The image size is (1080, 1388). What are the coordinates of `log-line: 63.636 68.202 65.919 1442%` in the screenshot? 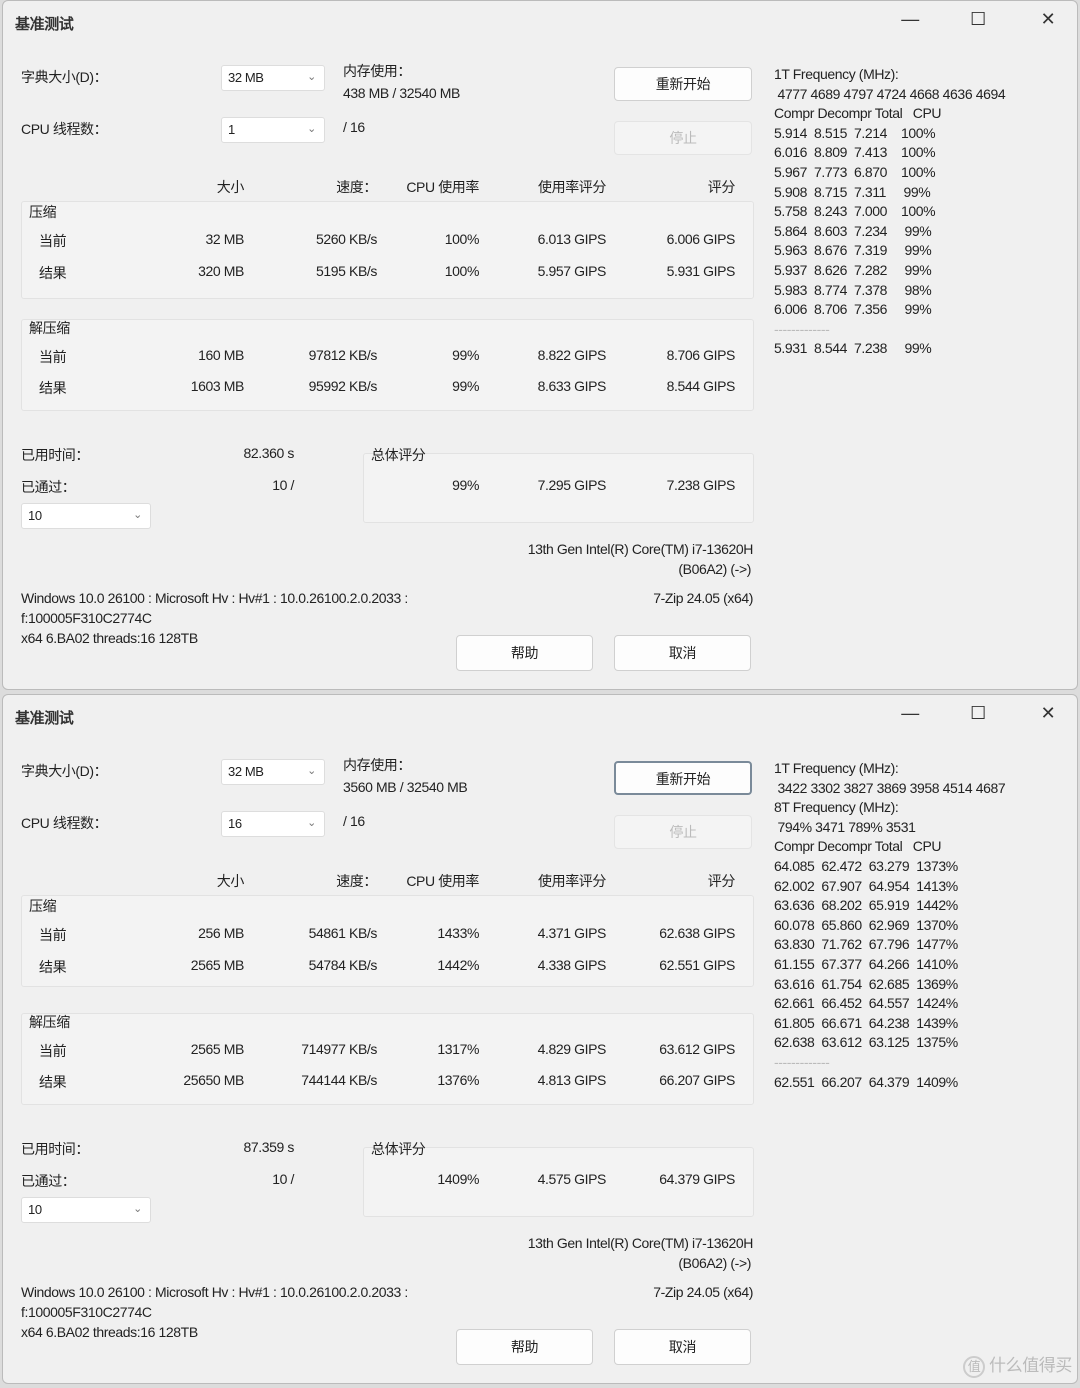 It's located at (866, 905).